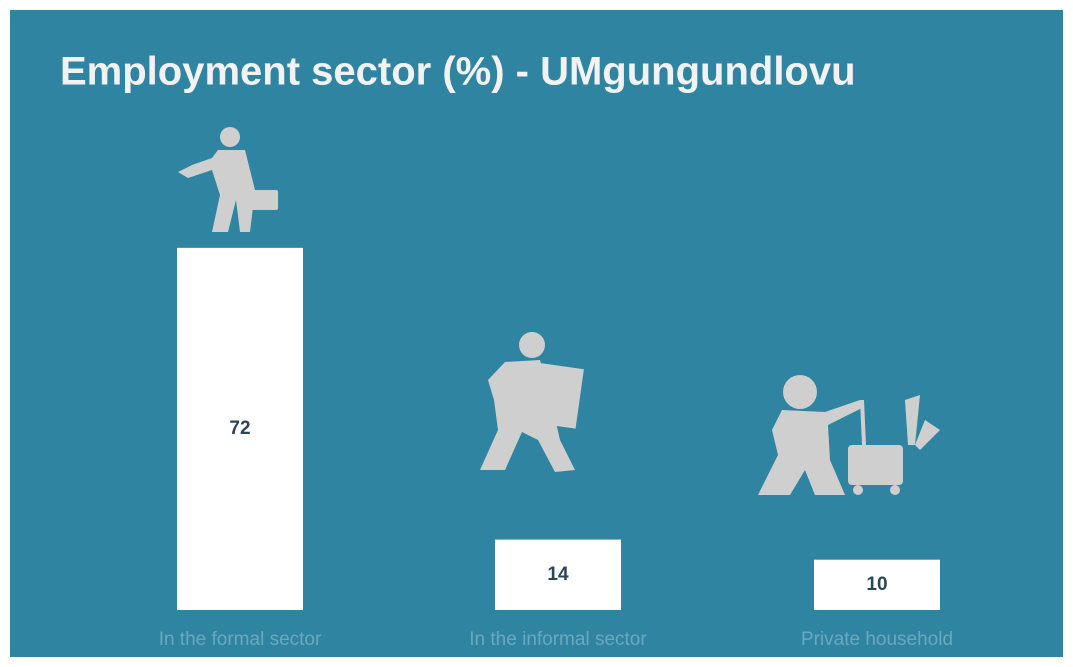 The image size is (1073, 667). Describe the element at coordinates (532, 402) in the screenshot. I see `icon-porter` at that location.